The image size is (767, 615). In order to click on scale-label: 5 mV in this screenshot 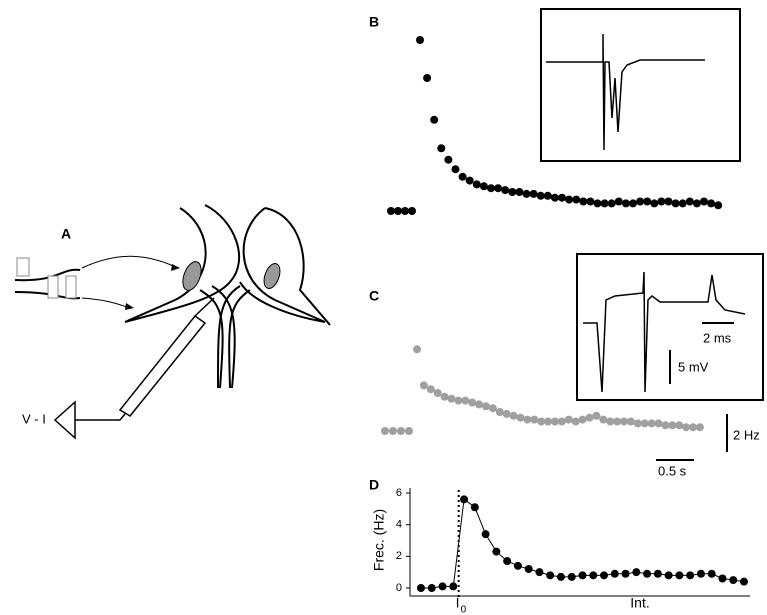, I will do `click(693, 366)`.